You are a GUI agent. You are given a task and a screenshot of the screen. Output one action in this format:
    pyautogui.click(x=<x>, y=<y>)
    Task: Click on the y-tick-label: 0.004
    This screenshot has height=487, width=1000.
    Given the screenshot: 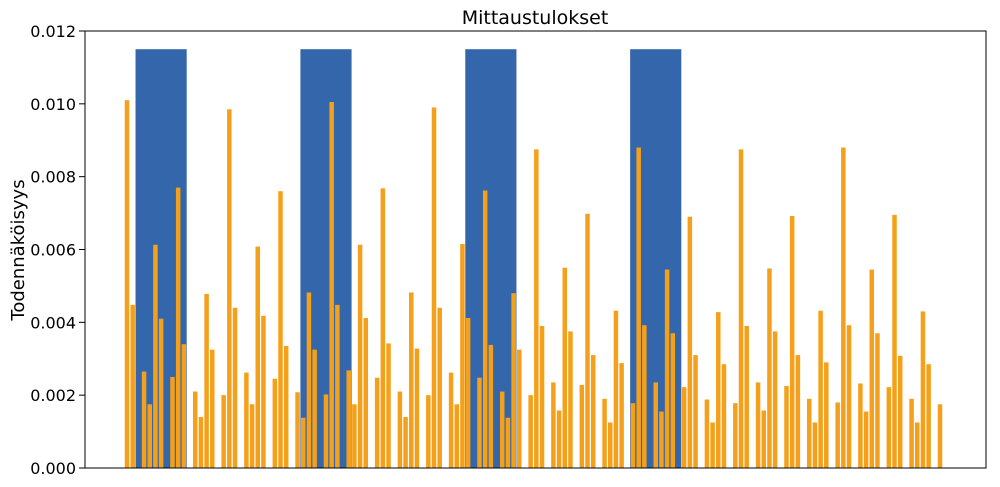 What is the action you would take?
    pyautogui.click(x=53, y=322)
    